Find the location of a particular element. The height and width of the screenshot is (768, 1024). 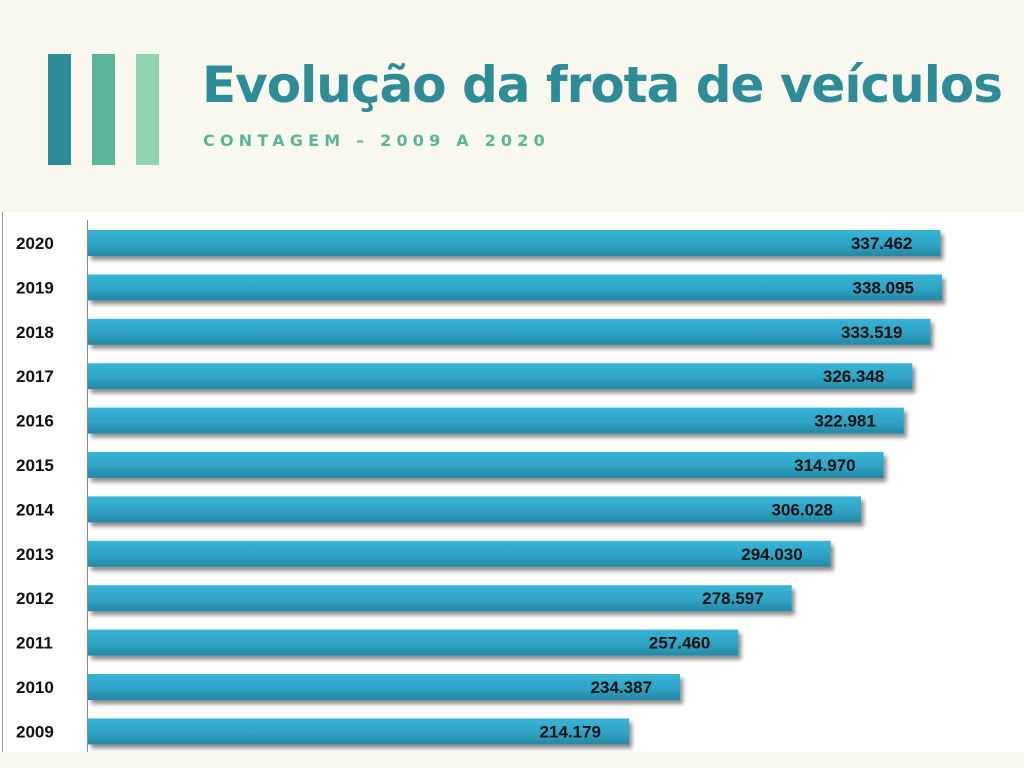

bar-2020 is located at coordinates (514, 243).